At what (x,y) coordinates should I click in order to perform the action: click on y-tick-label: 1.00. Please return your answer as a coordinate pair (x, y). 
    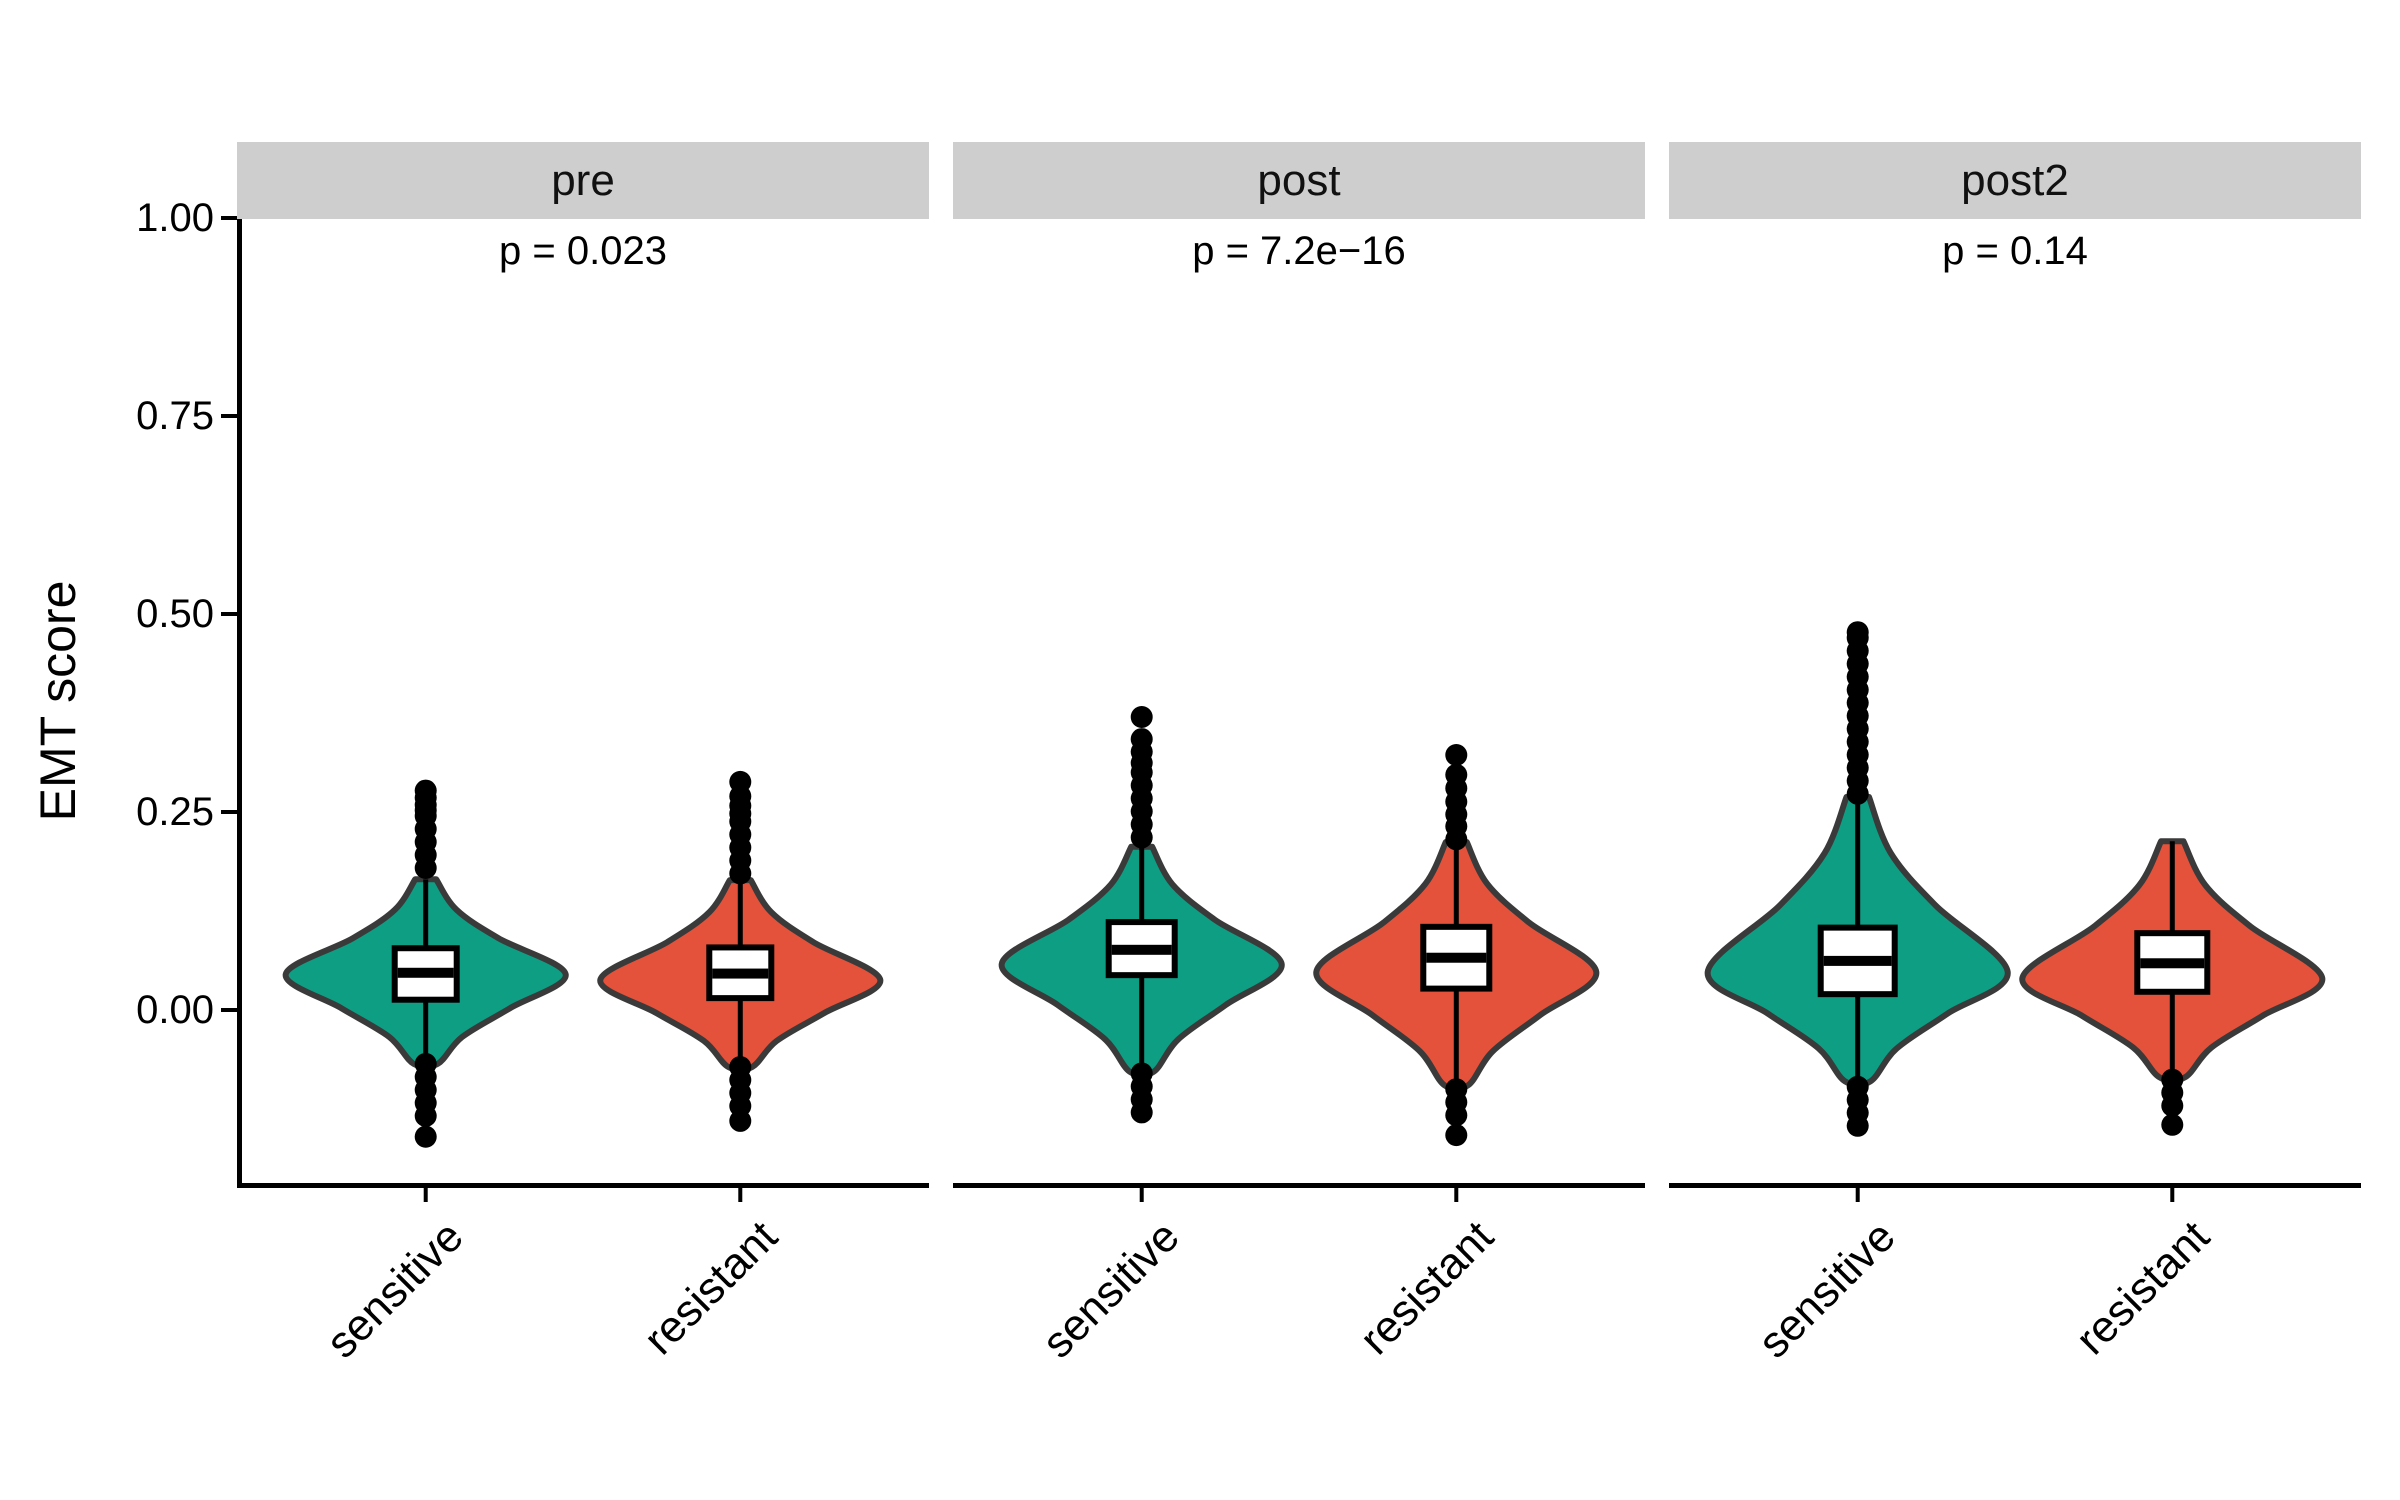
    Looking at the image, I should click on (175, 217).